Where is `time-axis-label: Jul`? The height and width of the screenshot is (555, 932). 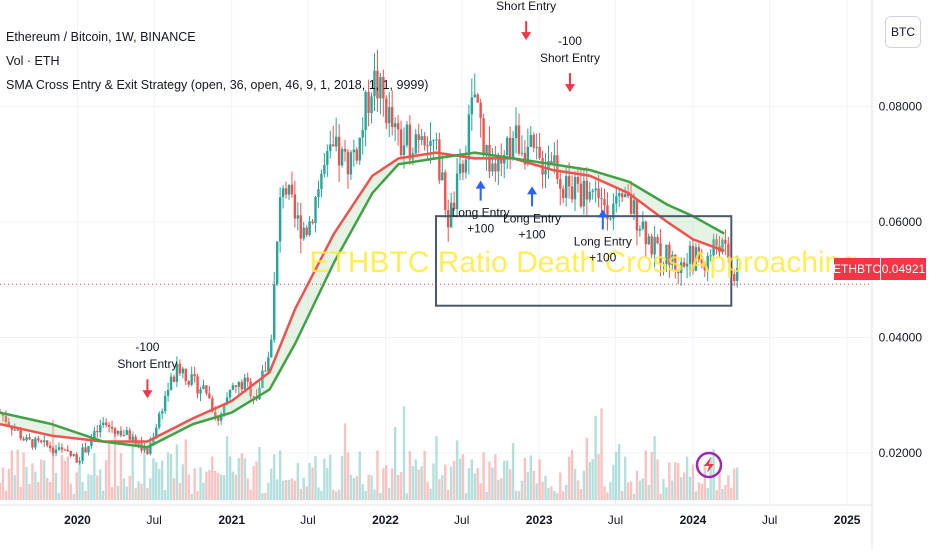
time-axis-label: Jul is located at coordinates (615, 520).